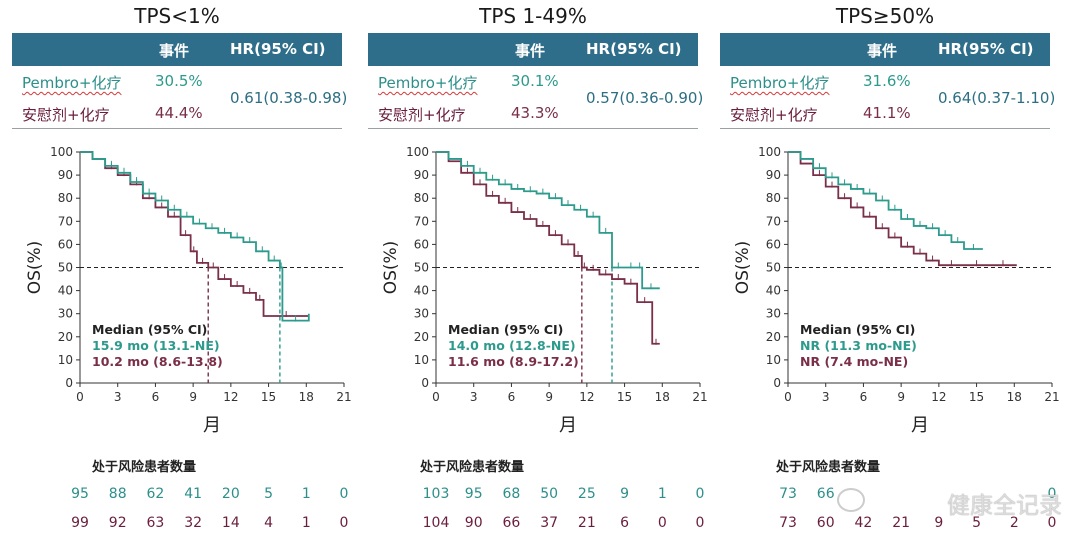  I want to click on risk-count: 63, so click(155, 523).